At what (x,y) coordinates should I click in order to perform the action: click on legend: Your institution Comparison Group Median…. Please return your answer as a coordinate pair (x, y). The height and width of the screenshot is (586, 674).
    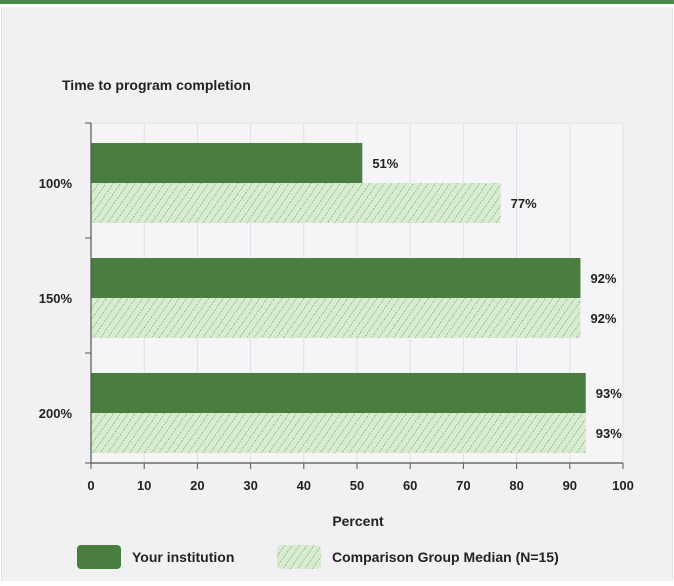
    Looking at the image, I should click on (318, 557).